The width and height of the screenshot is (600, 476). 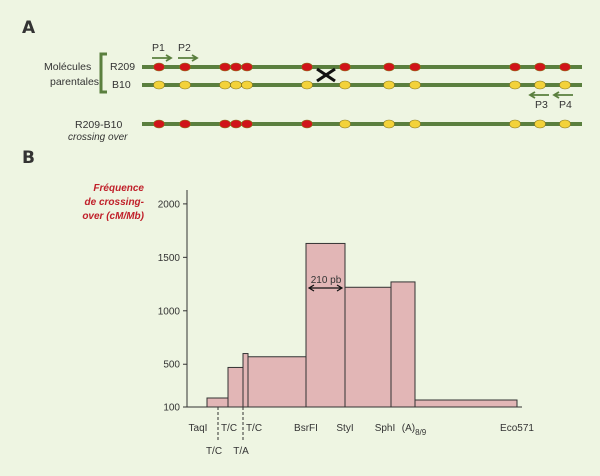 What do you see at coordinates (326, 280) in the screenshot?
I see `span-annotation: 210 pb` at bounding box center [326, 280].